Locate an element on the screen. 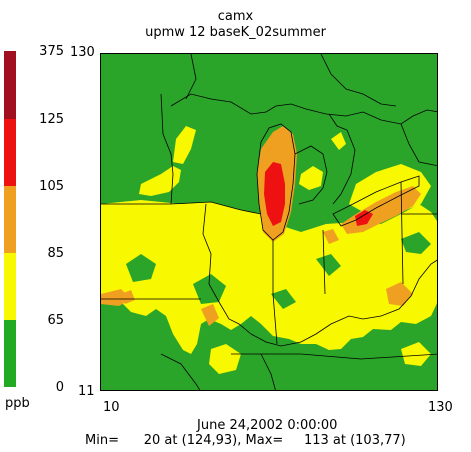 The image size is (471, 452). x-axis-left-label: 10 is located at coordinates (111, 407).